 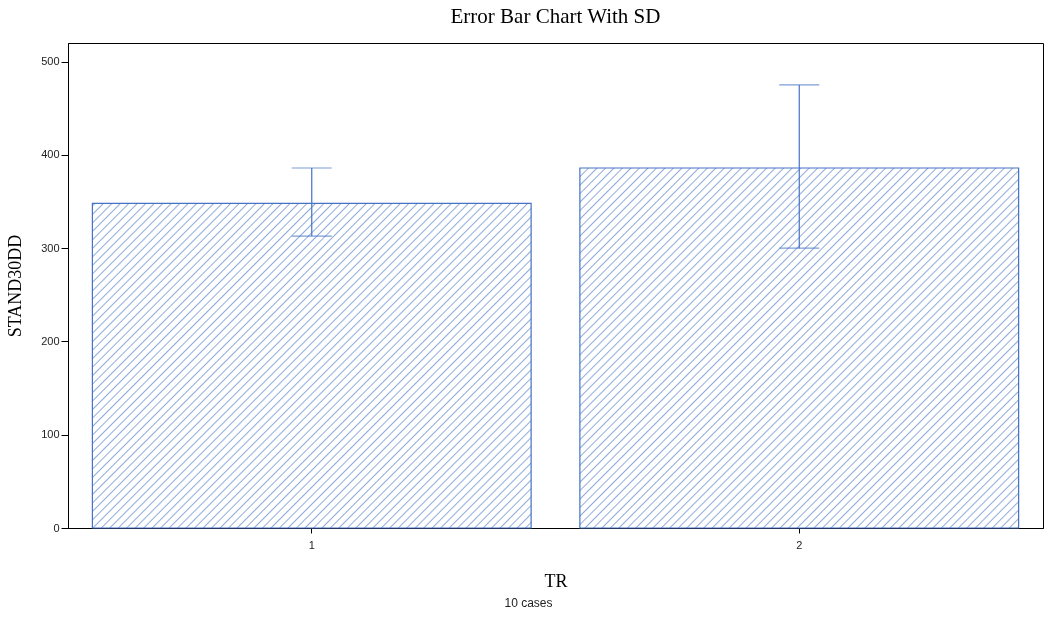 I want to click on x-axis-title: TR, so click(x=556, y=580).